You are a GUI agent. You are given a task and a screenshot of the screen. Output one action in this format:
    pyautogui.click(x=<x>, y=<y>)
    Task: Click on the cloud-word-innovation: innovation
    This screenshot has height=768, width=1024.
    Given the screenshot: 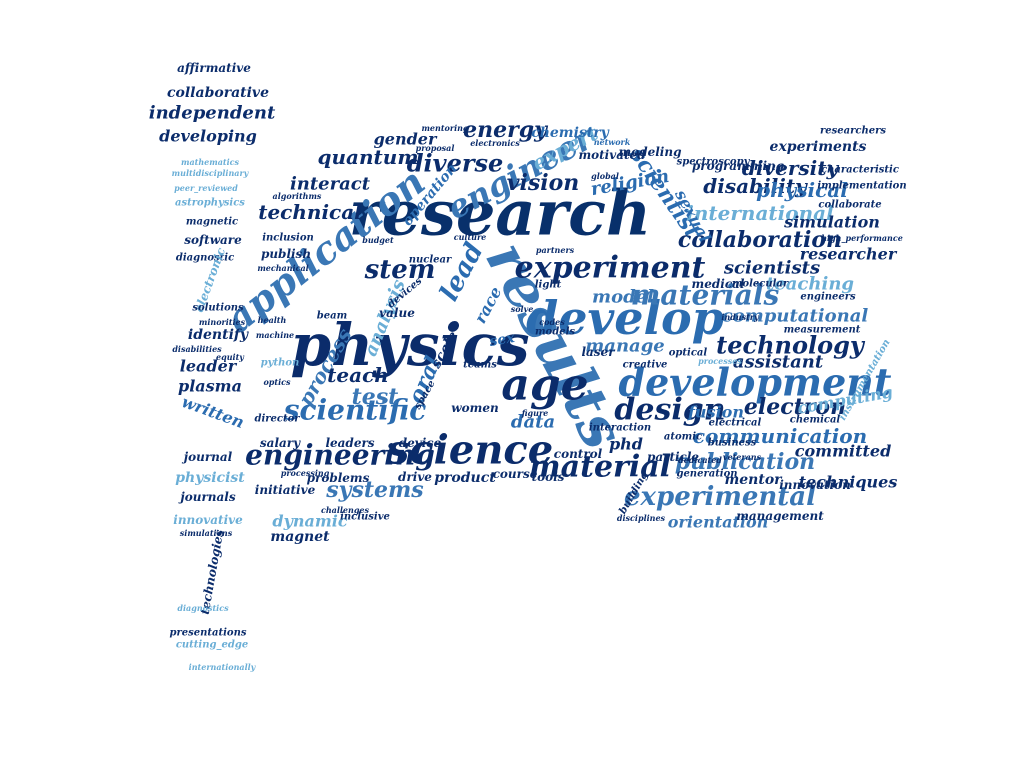 What is the action you would take?
    pyautogui.click(x=815, y=485)
    